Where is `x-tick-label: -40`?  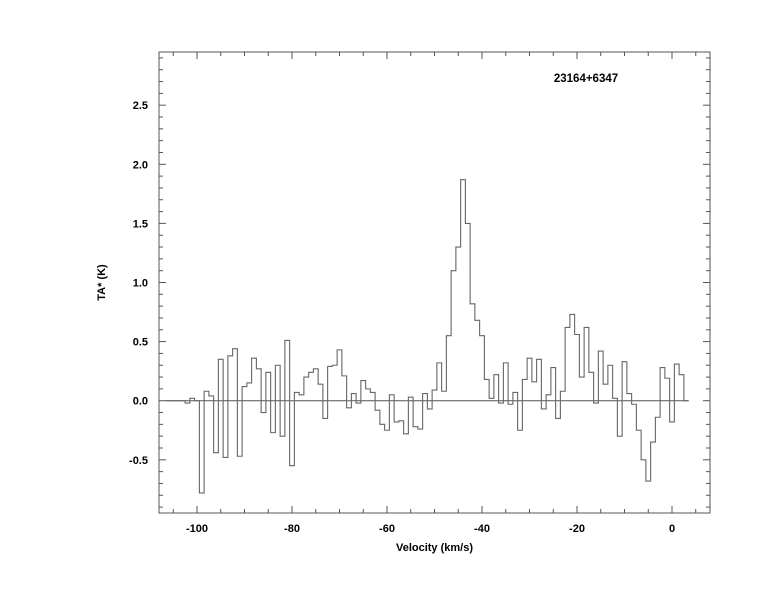 x-tick-label: -40 is located at coordinates (482, 529).